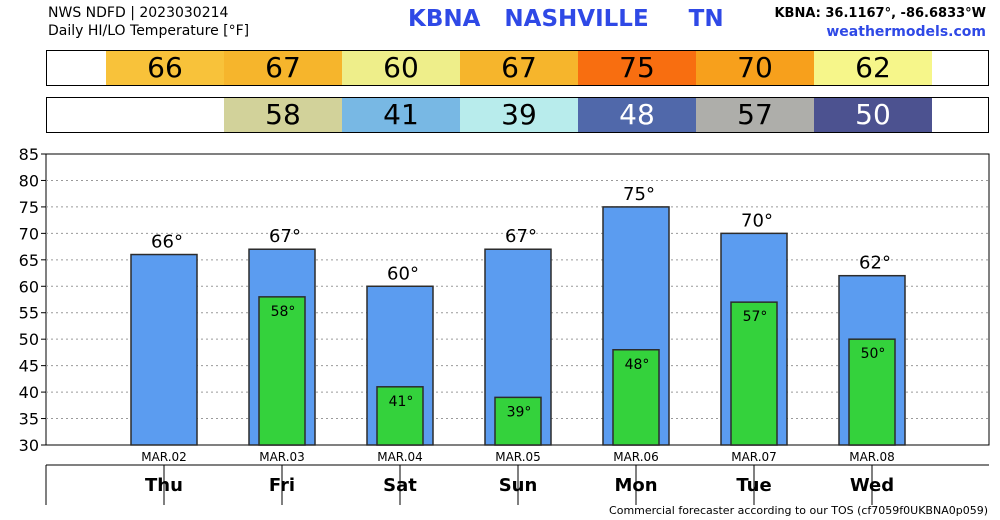  Describe the element at coordinates (873, 68) in the screenshot. I see `hi_strip-cell: 62` at that location.